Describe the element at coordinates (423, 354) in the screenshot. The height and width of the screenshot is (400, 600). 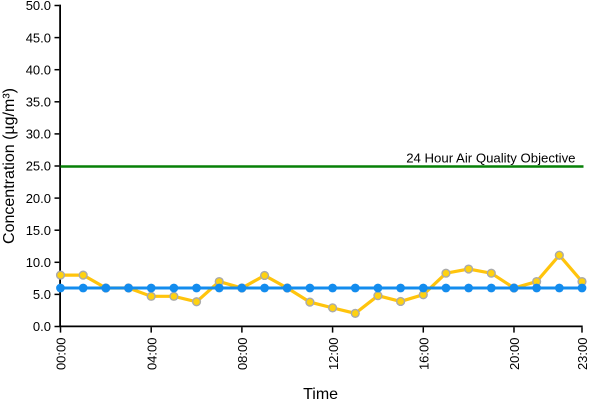
I see `svg-text: 16:00` at that location.